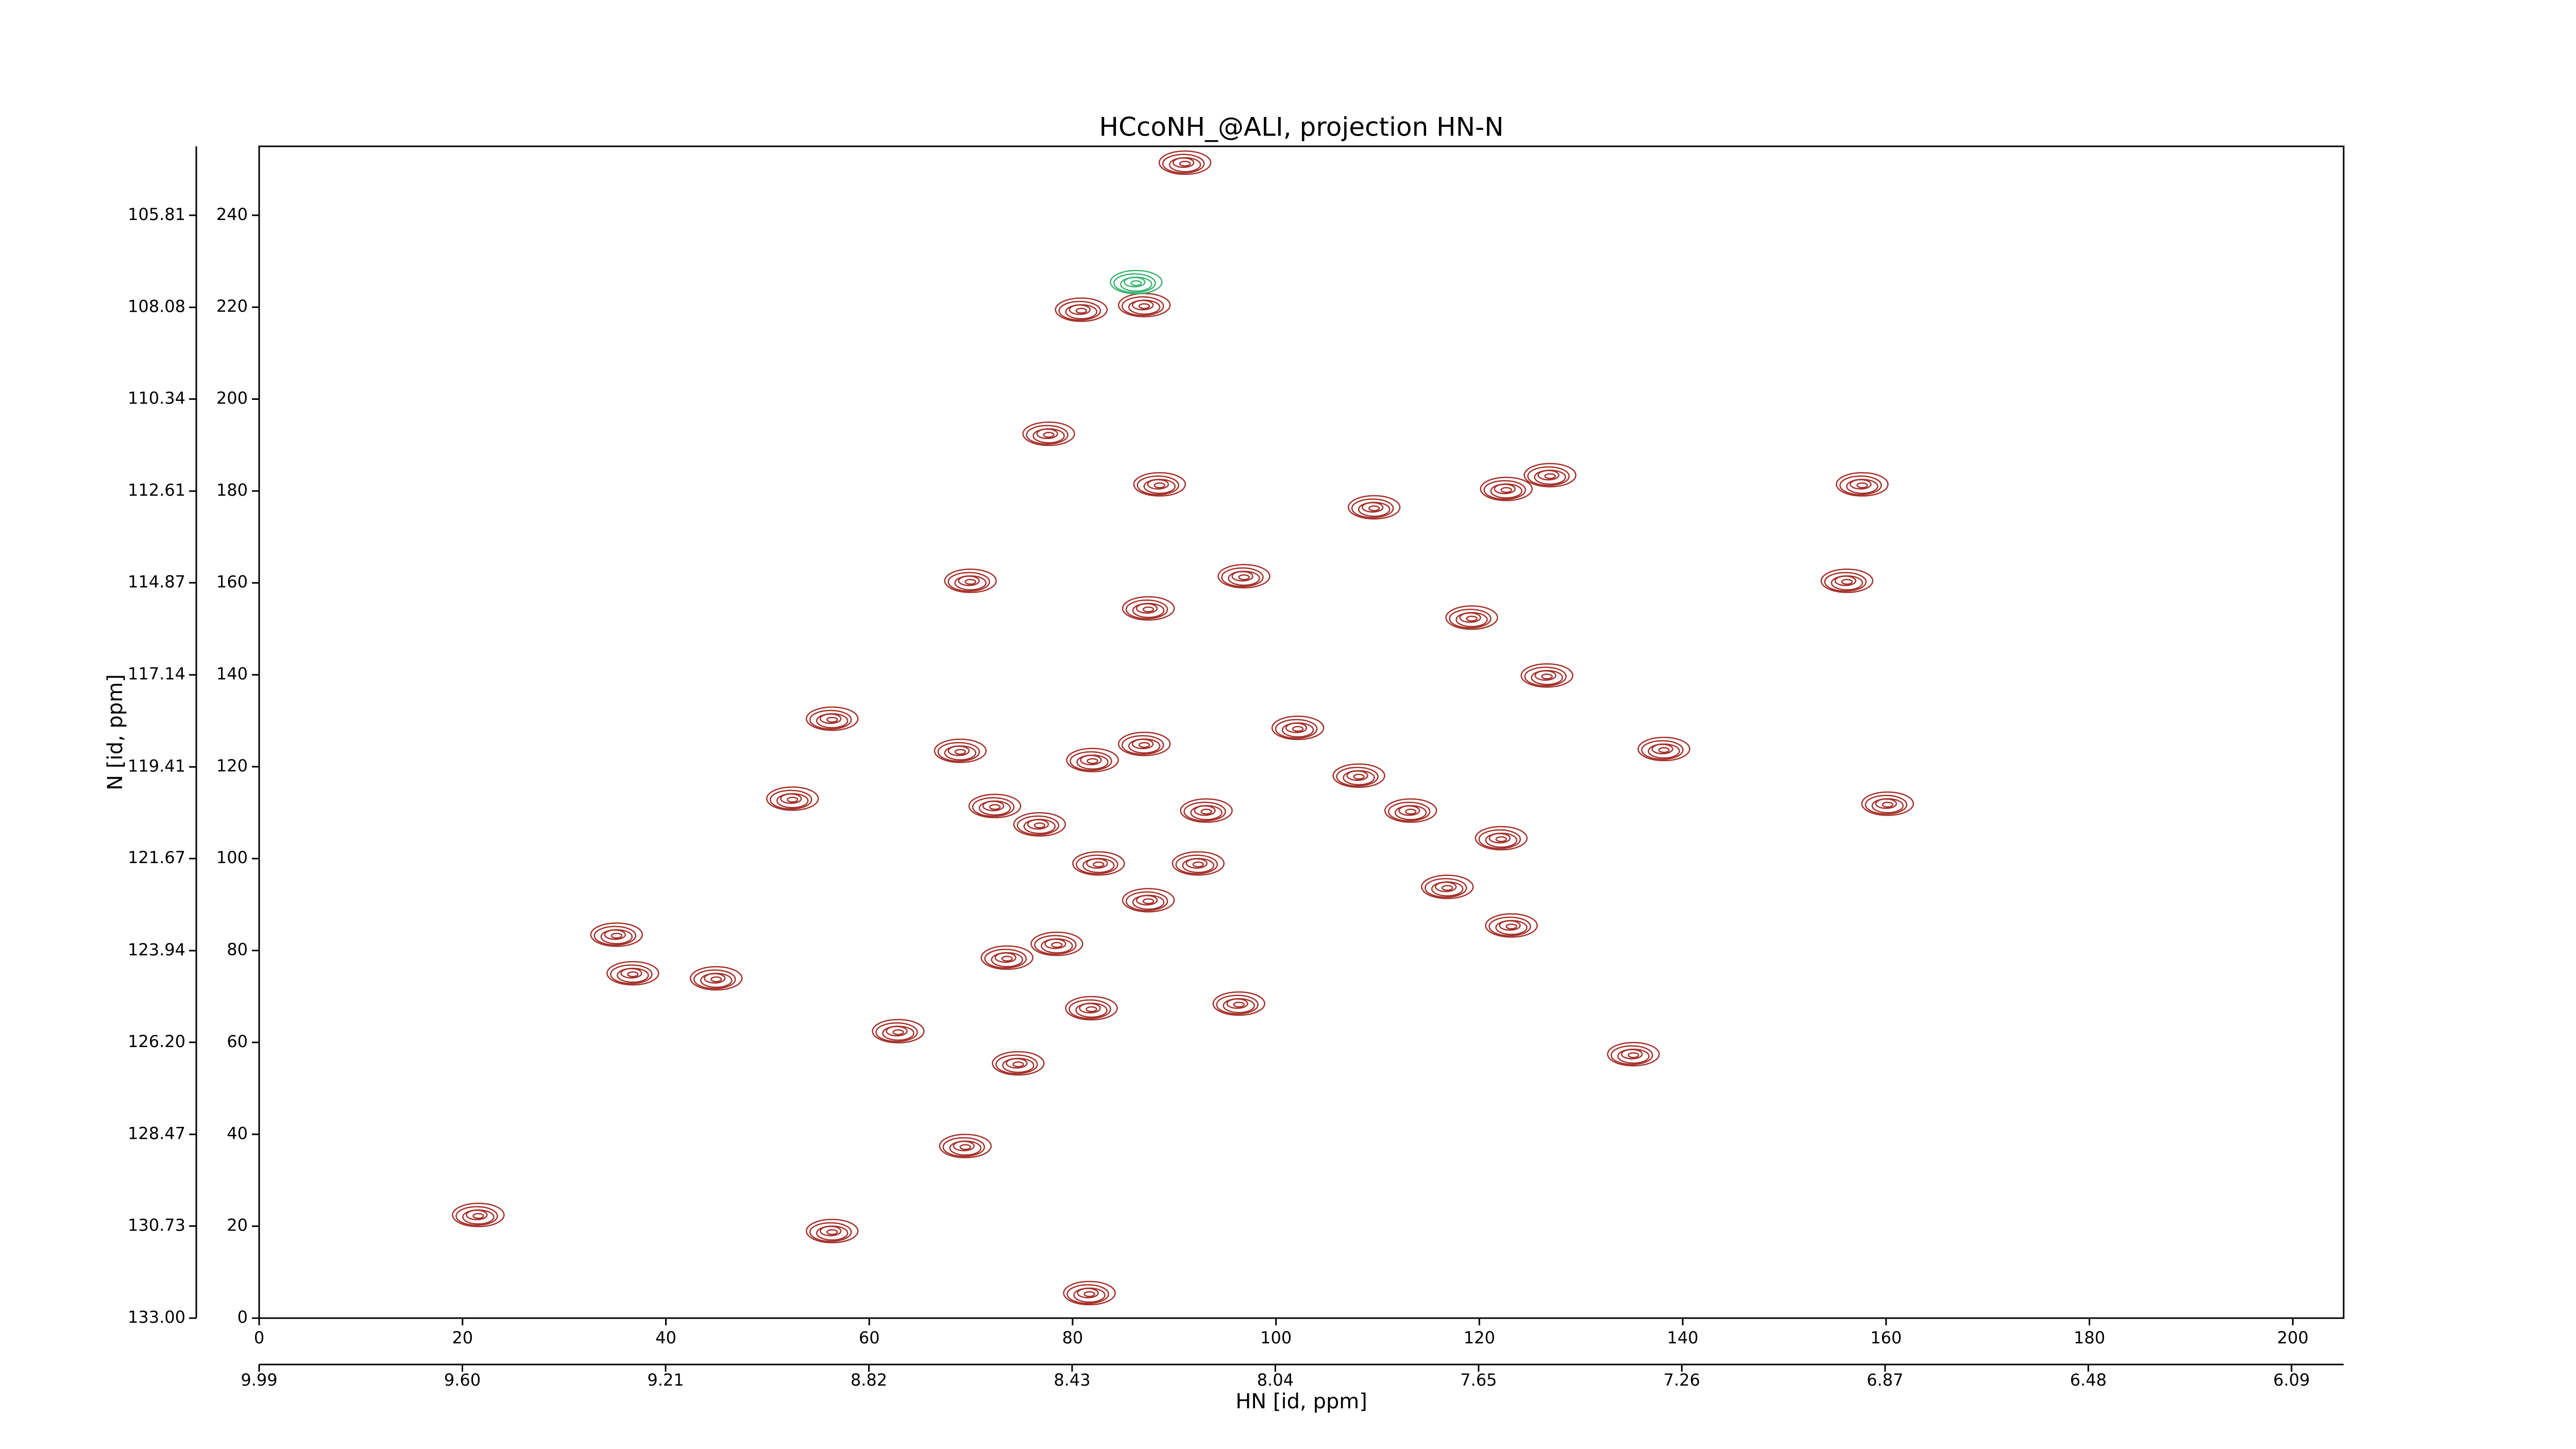 This screenshot has height=1449, width=2576. What do you see at coordinates (156, 1041) in the screenshot?
I see `y2-tick-label: 126.20` at bounding box center [156, 1041].